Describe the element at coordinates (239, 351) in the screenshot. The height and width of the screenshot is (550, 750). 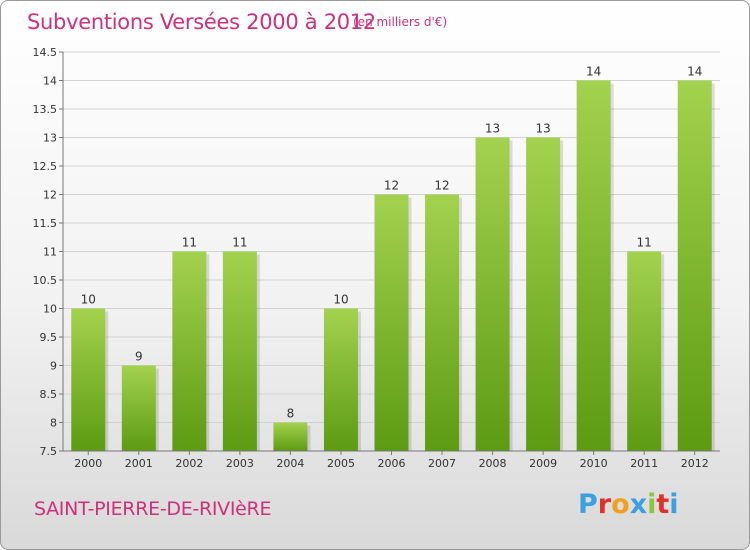
I see `bar-2003` at that location.